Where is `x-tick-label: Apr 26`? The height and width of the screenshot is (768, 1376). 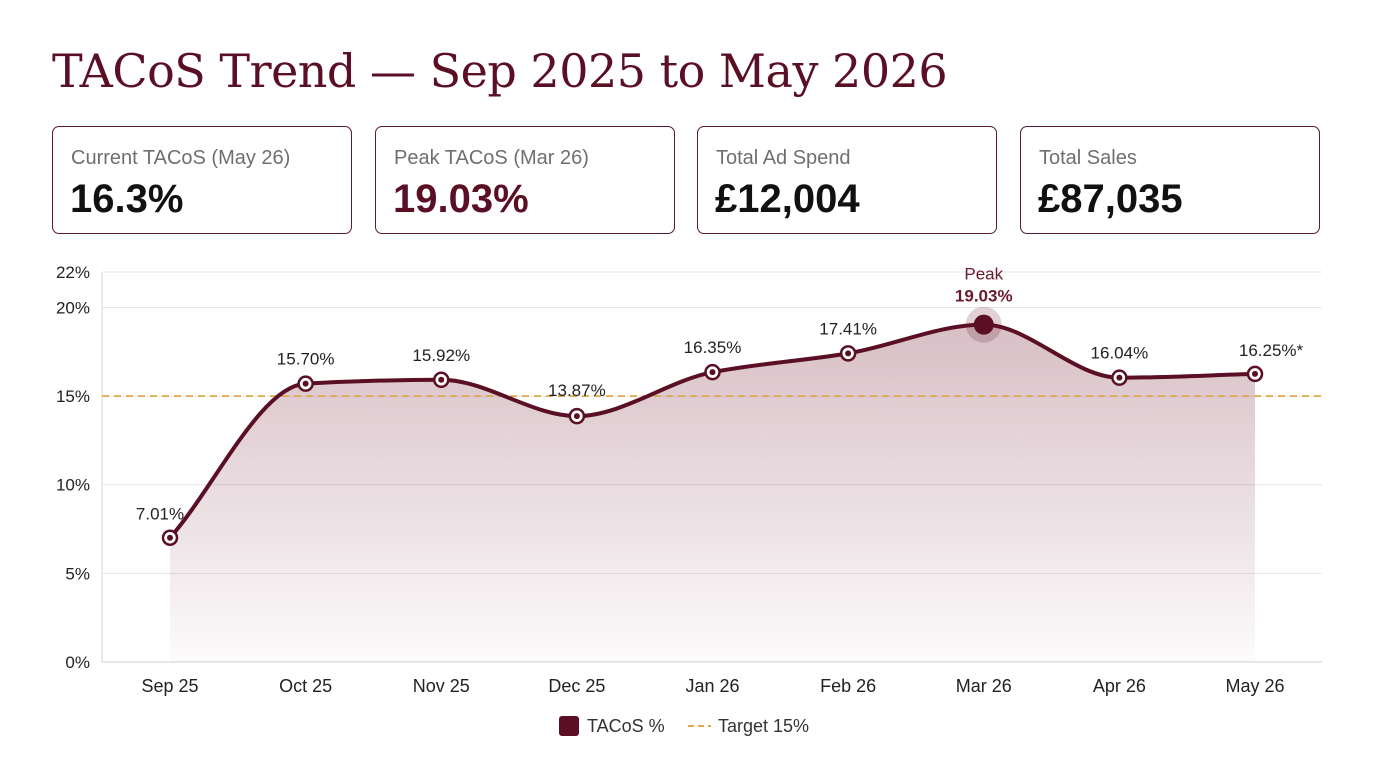 x-tick-label: Apr 26 is located at coordinates (1119, 686).